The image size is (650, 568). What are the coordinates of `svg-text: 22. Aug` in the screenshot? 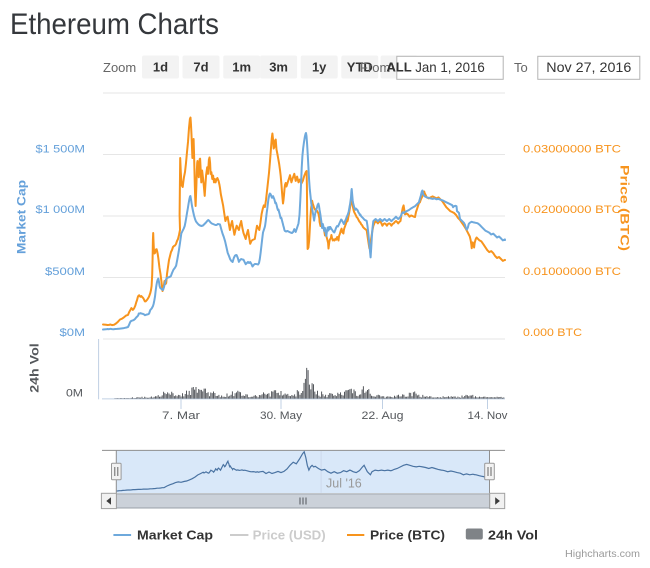 It's located at (383, 416).